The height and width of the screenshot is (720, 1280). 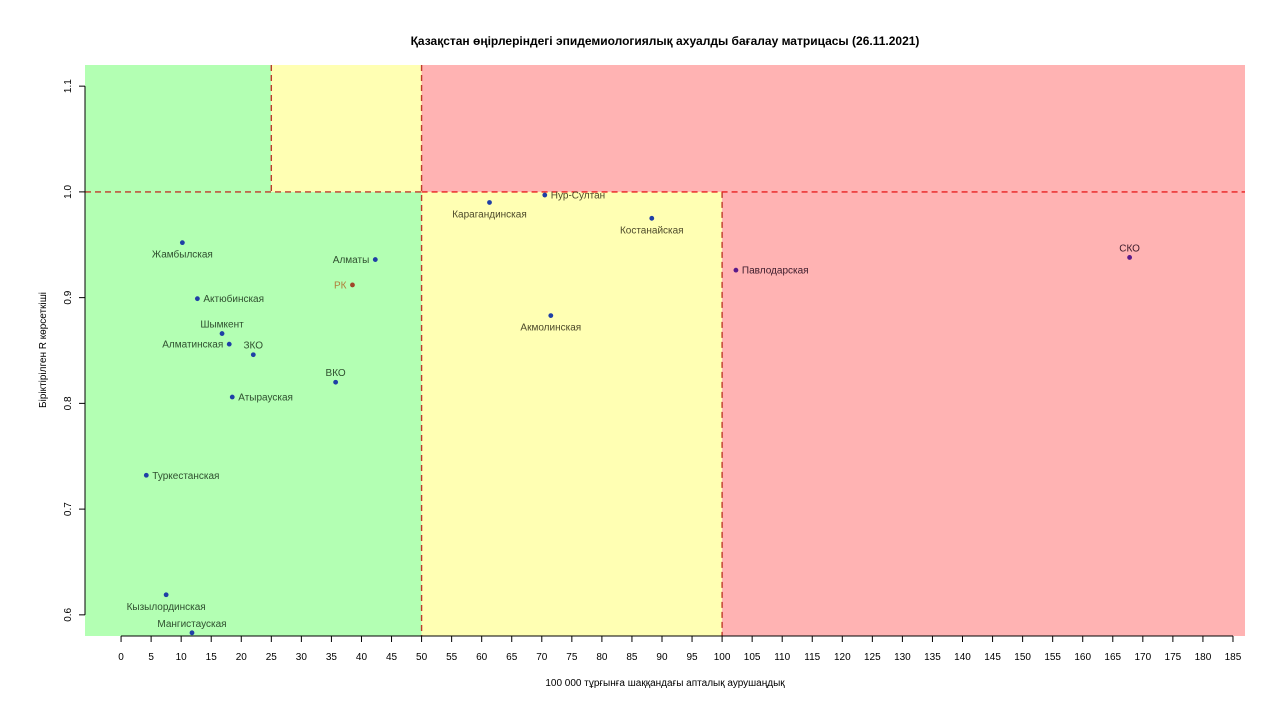 I want to click on x-tick-label: 85, so click(x=632, y=657).